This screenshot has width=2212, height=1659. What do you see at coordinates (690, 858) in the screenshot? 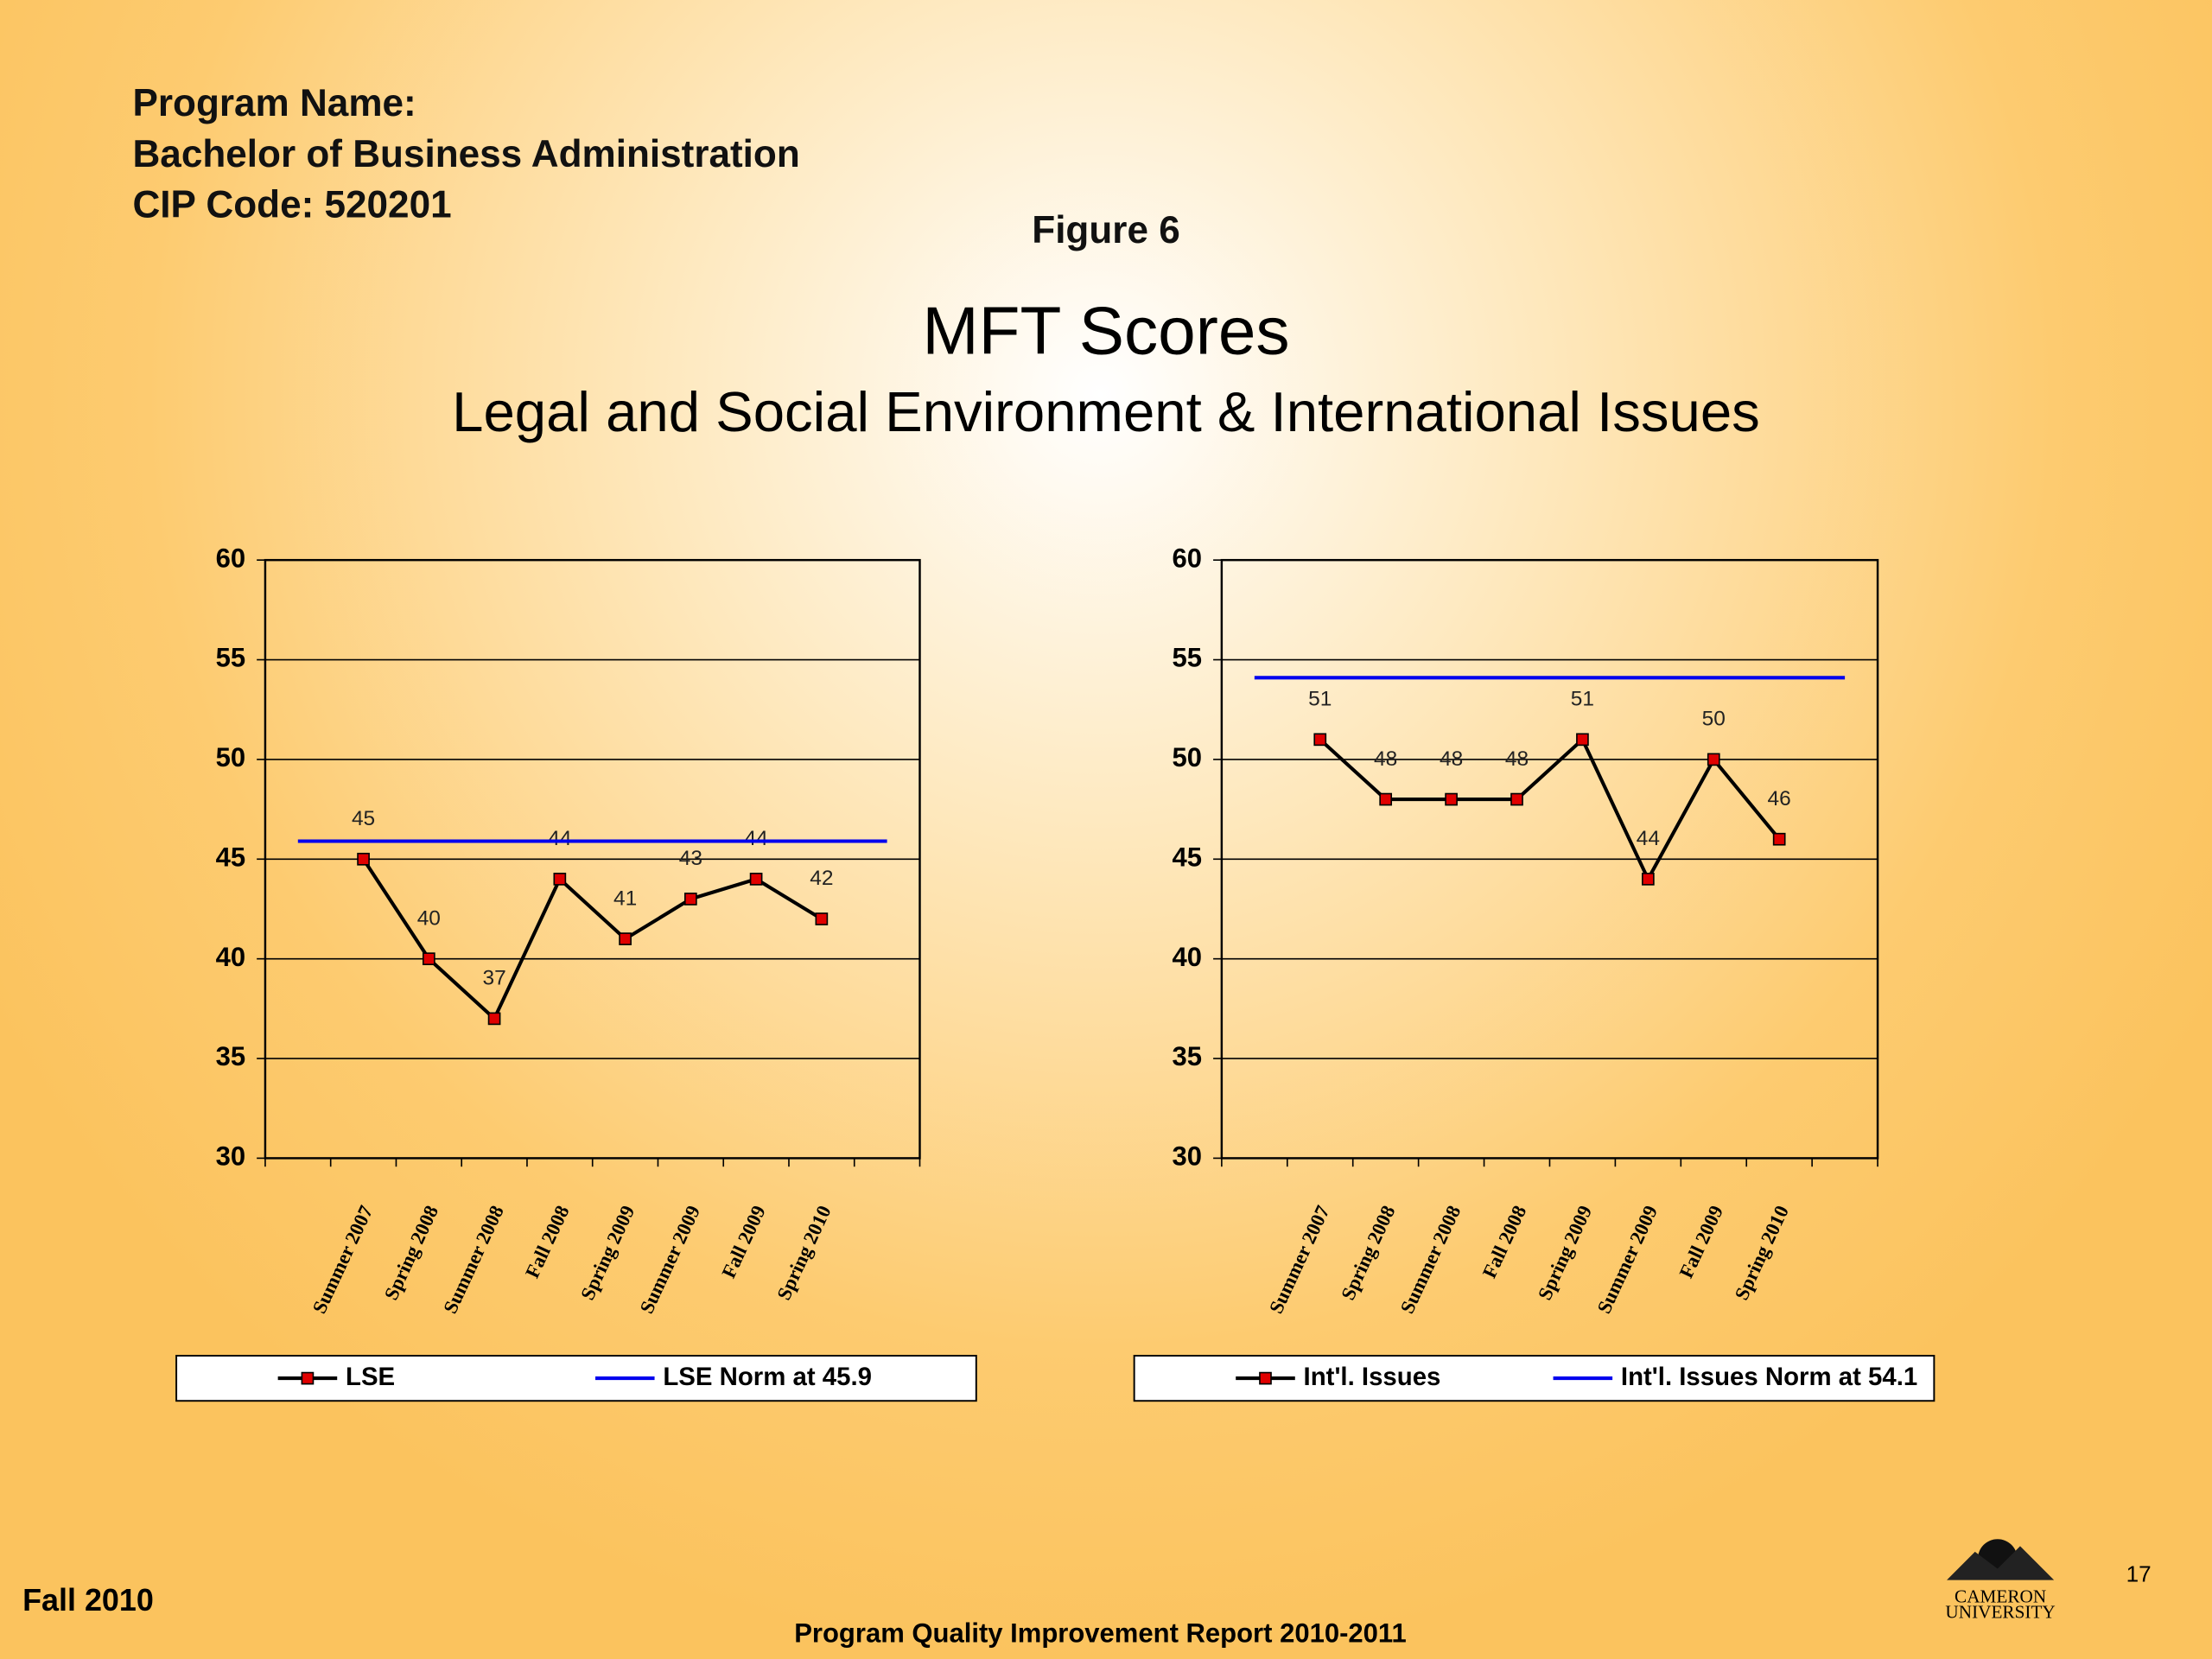
I see `data-label: 43` at bounding box center [690, 858].